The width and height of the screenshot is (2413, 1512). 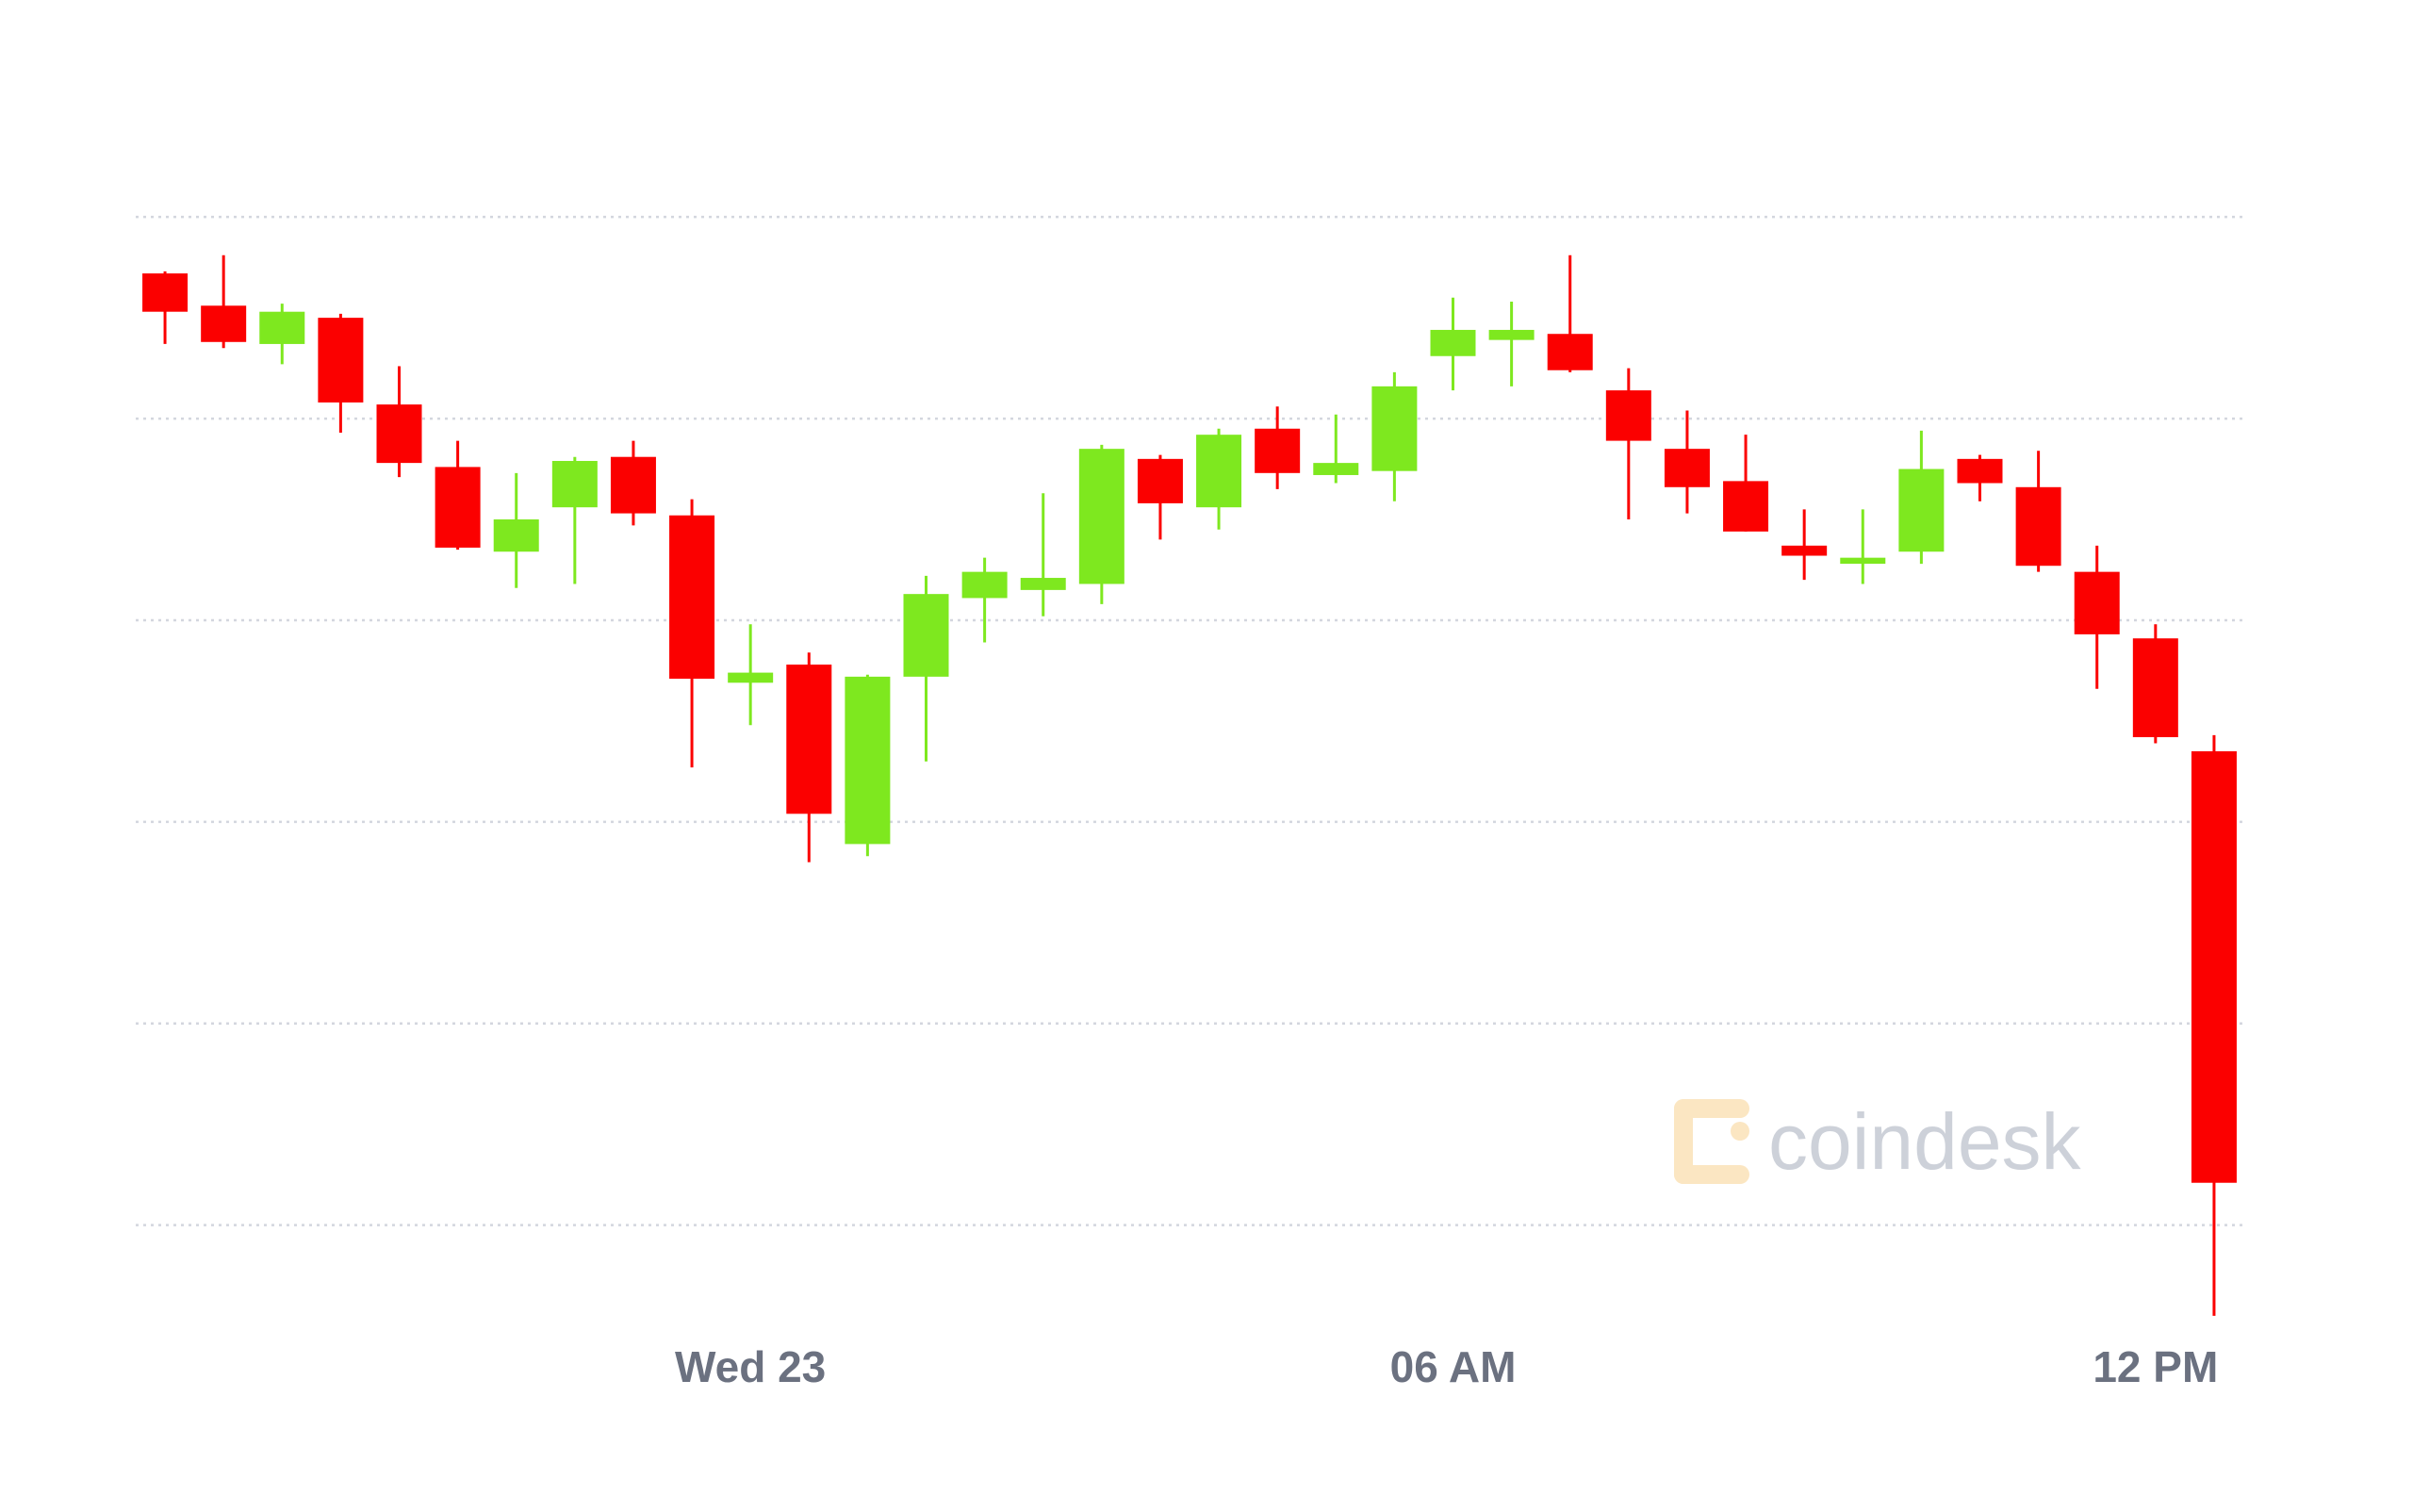 I want to click on watermark-logo, so click(x=1712, y=1142).